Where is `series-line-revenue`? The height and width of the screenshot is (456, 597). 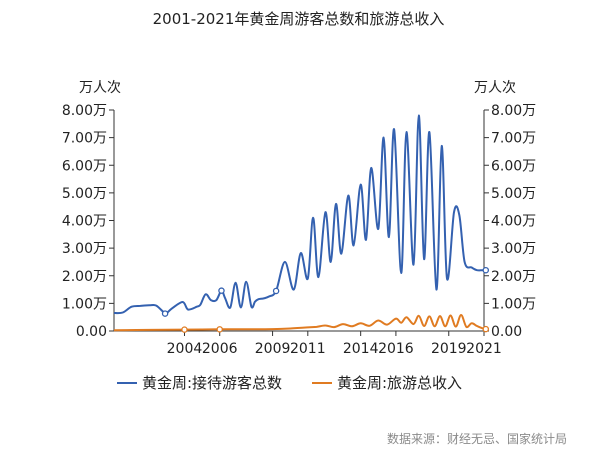
series-line-revenue is located at coordinates (300, 322).